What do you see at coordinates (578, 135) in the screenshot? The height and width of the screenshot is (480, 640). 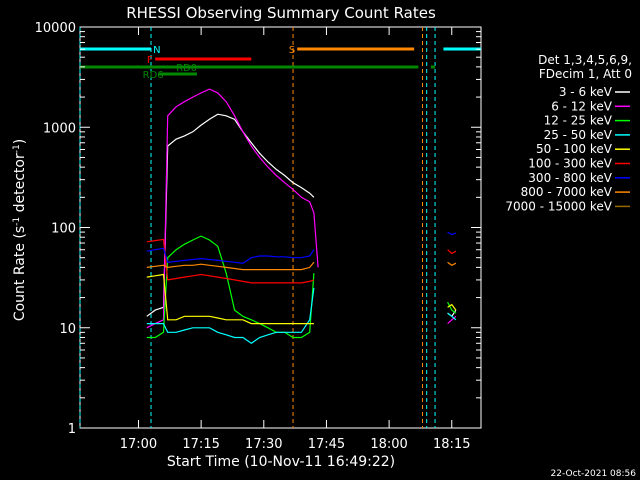 I see `legend-entry-3: 25 - 50 keV` at bounding box center [578, 135].